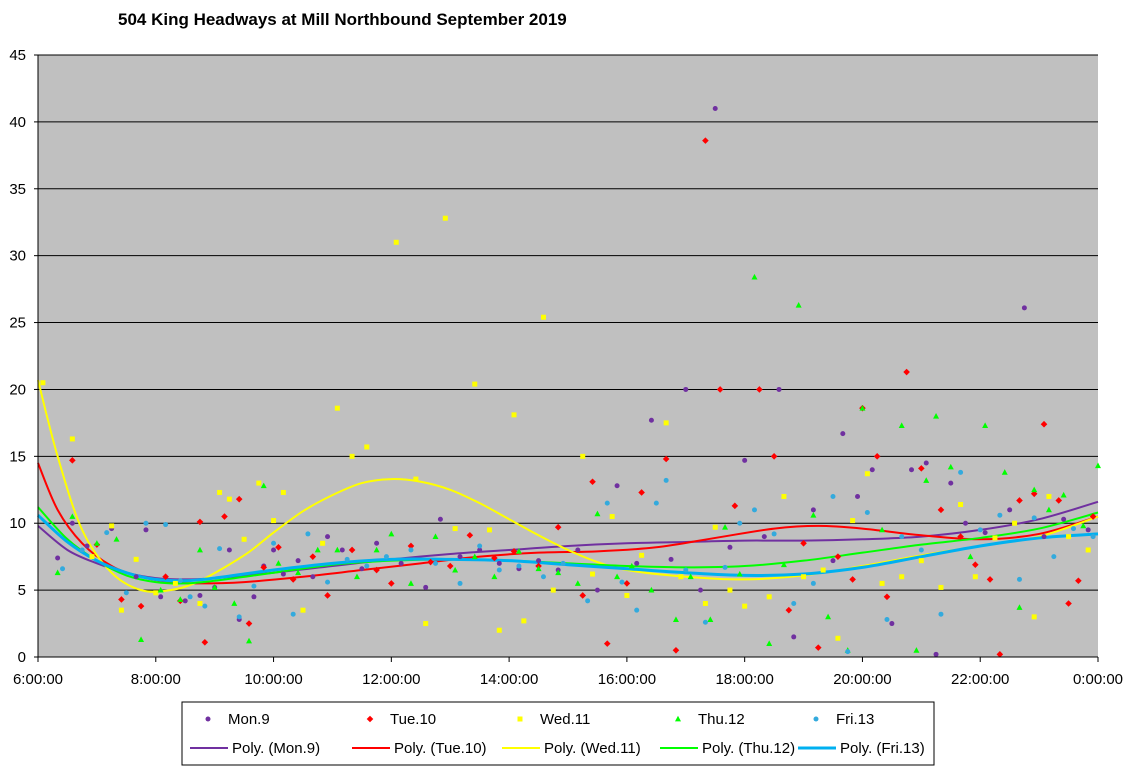 The image size is (1134, 770). Describe the element at coordinates (17, 389) in the screenshot. I see `y-tick-label: 20` at that location.